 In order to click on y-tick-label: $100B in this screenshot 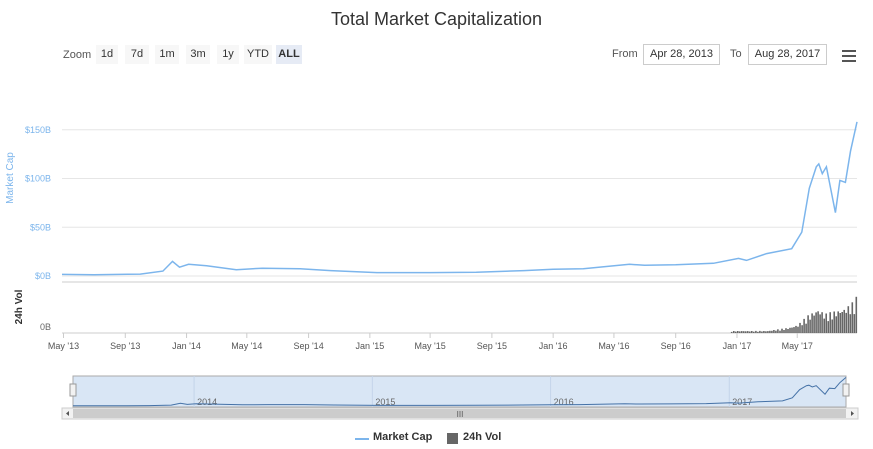, I will do `click(38, 179)`.